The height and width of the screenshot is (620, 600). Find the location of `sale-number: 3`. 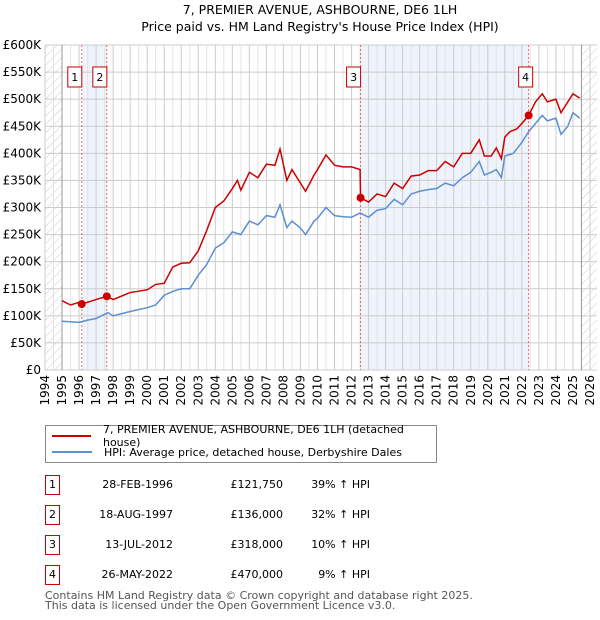

sale-number: 3 is located at coordinates (52, 545).